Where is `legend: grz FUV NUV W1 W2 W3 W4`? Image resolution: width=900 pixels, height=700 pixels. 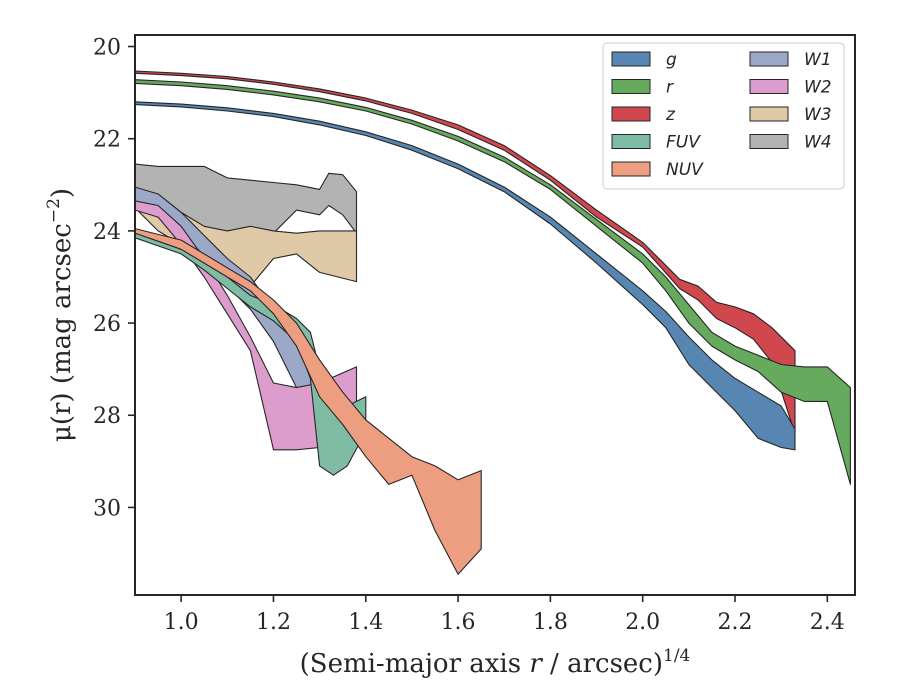 legend: grz FUV NUV W1 W2 W3 W4 is located at coordinates (723, 116).